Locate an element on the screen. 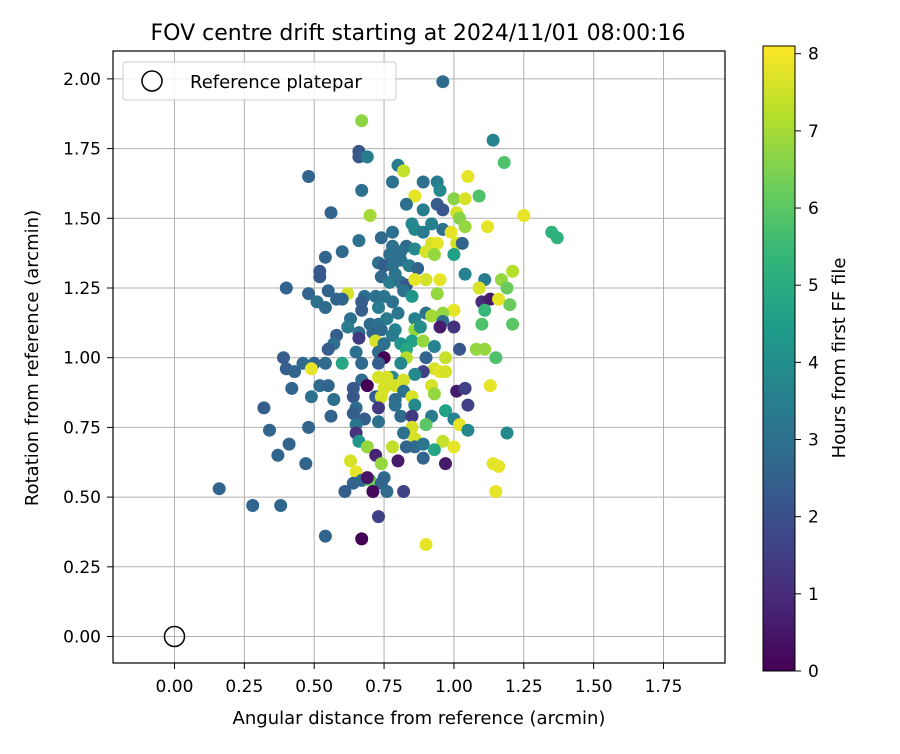  colorbar-label: Hours from first FF file is located at coordinates (839, 358).